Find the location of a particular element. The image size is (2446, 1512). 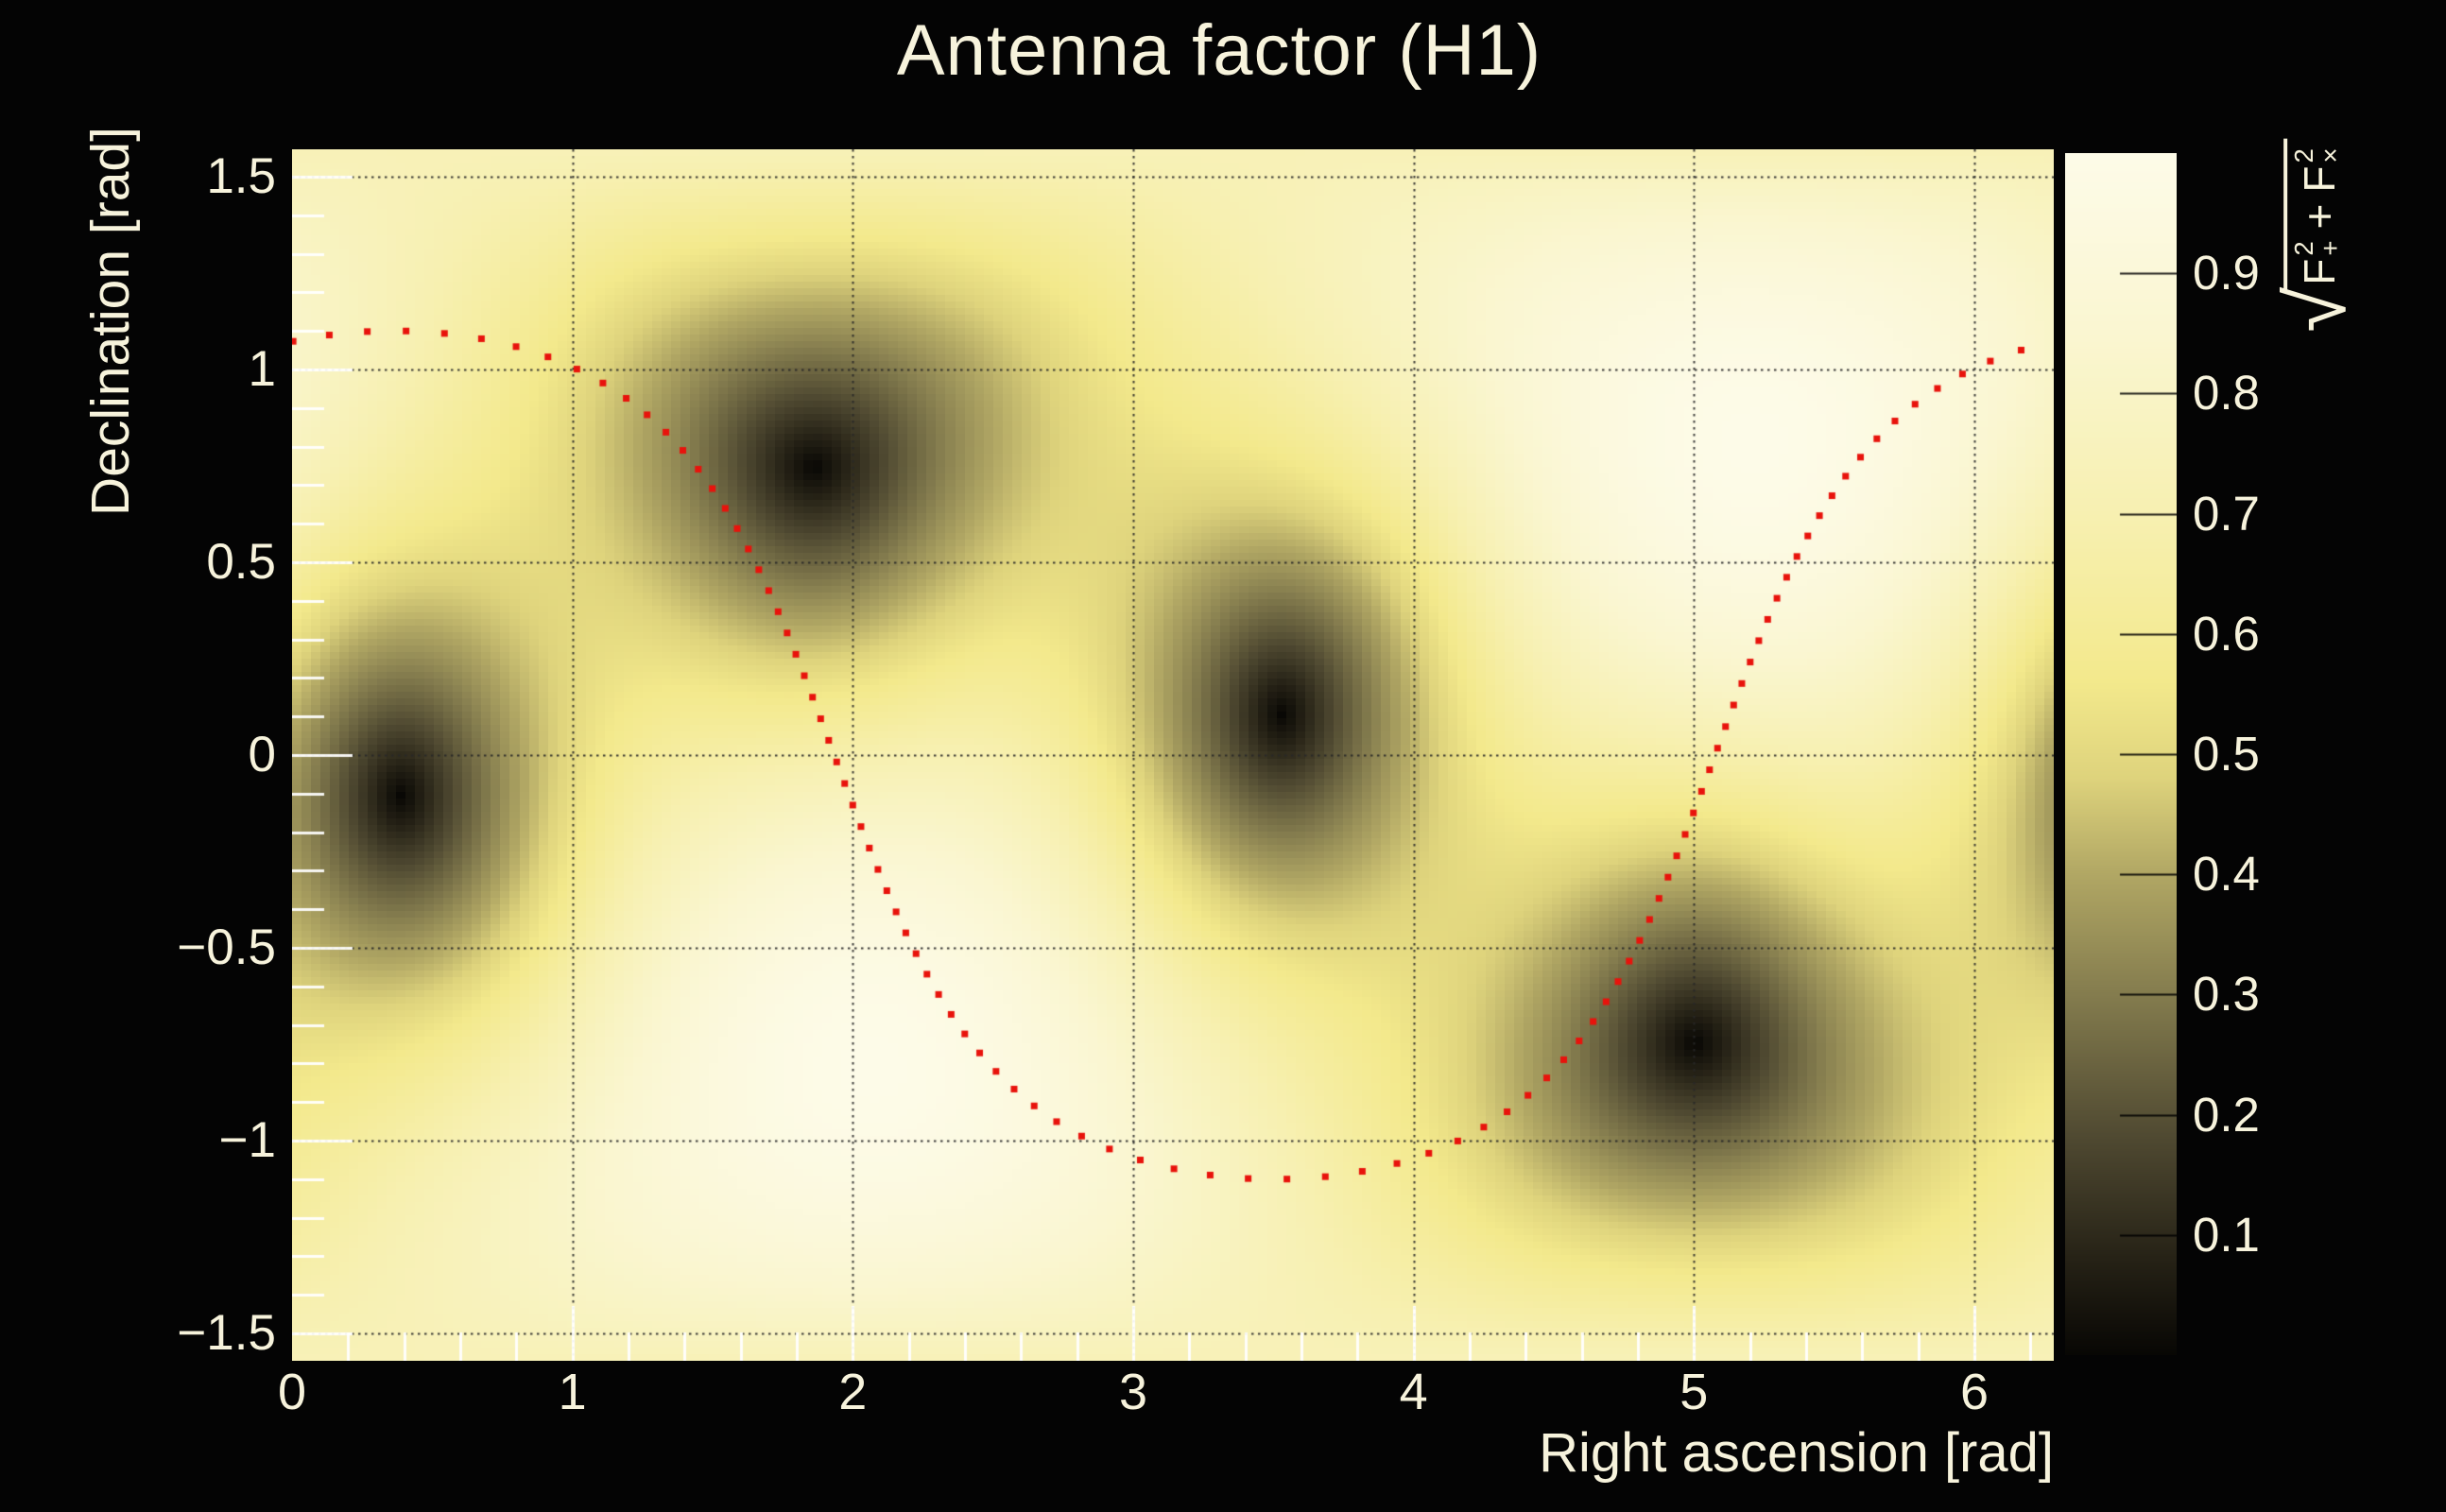

y-tick-label: 0 is located at coordinates (262, 754).